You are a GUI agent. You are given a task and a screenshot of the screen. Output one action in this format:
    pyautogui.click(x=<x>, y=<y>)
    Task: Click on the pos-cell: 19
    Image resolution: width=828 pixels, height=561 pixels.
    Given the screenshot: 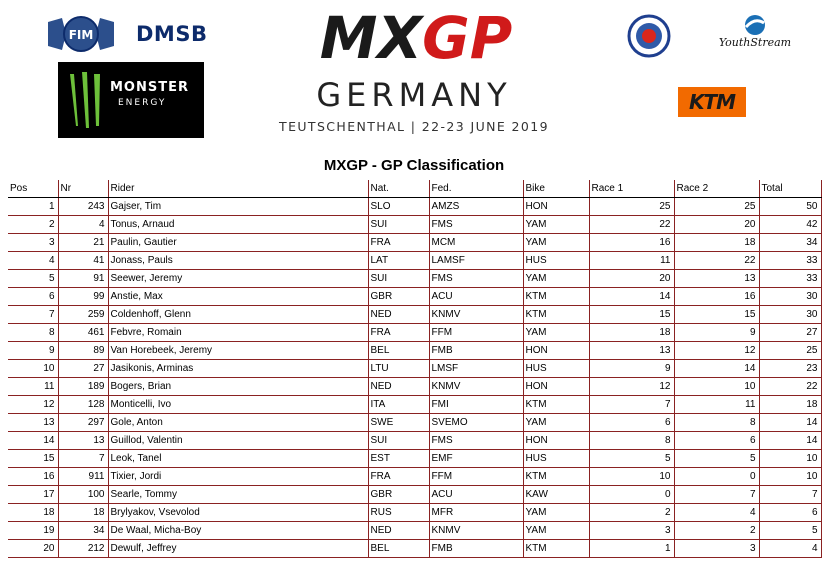 What is the action you would take?
    pyautogui.click(x=33, y=530)
    